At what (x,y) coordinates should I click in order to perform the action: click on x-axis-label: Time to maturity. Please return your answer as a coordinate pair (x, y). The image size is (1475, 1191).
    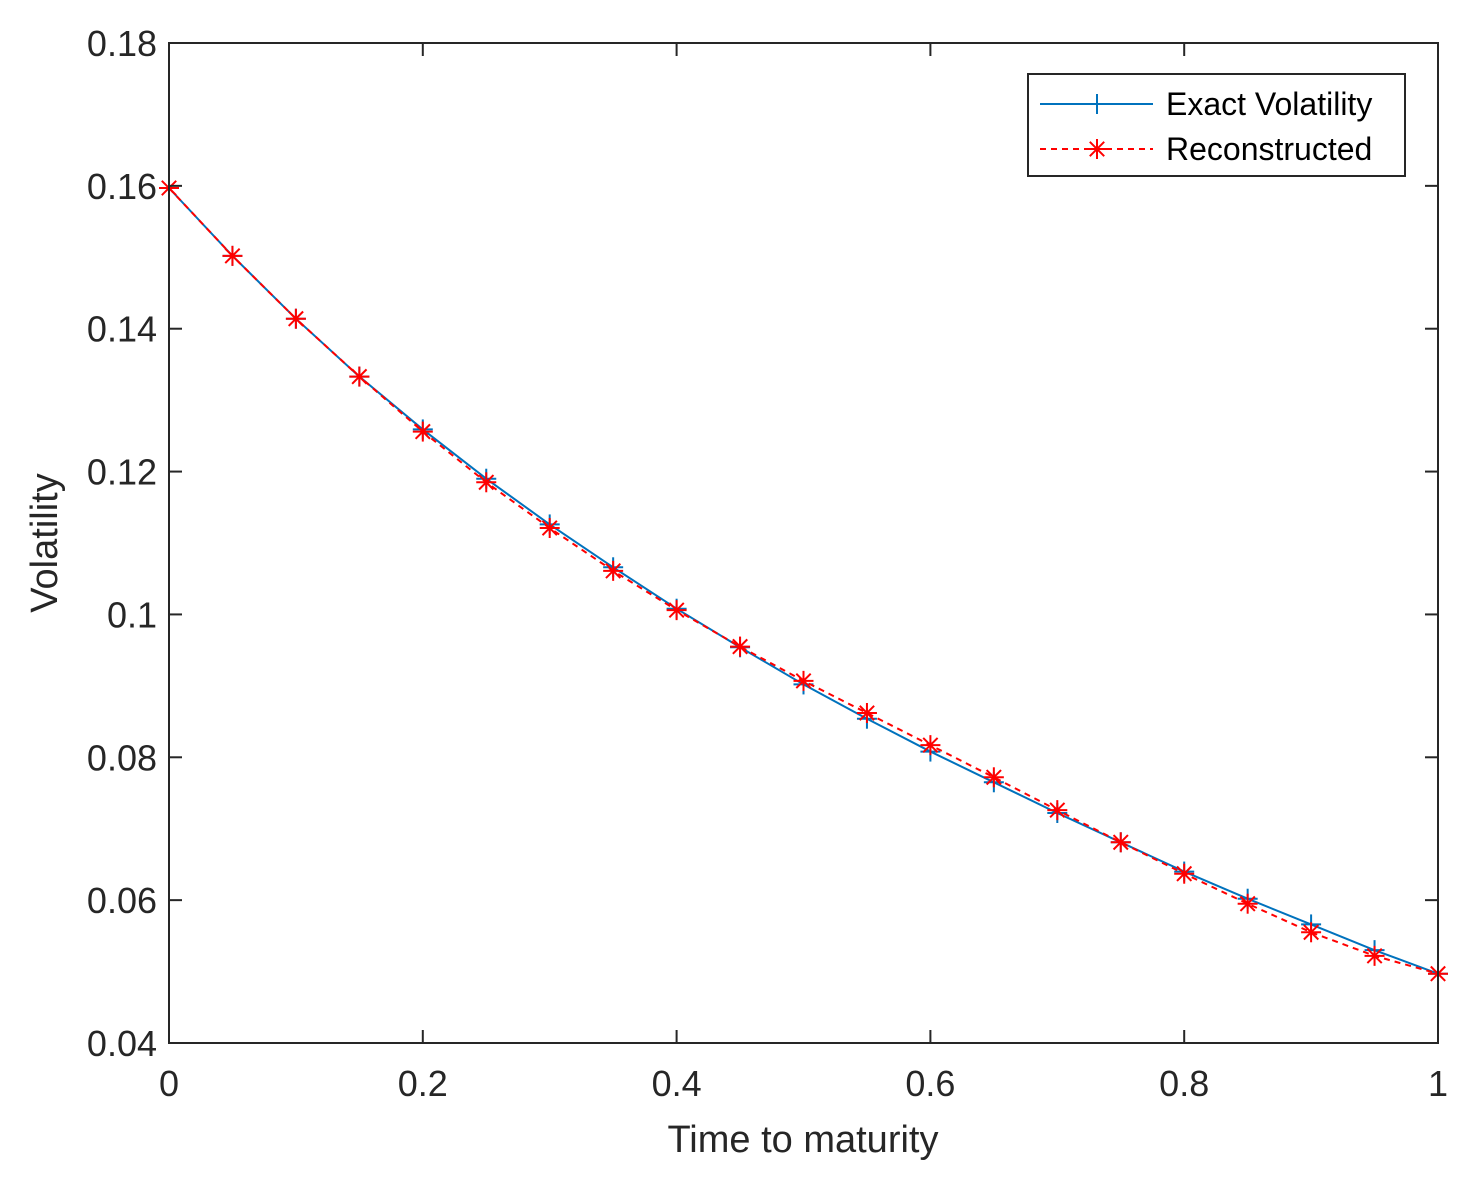
    Looking at the image, I should click on (803, 1140).